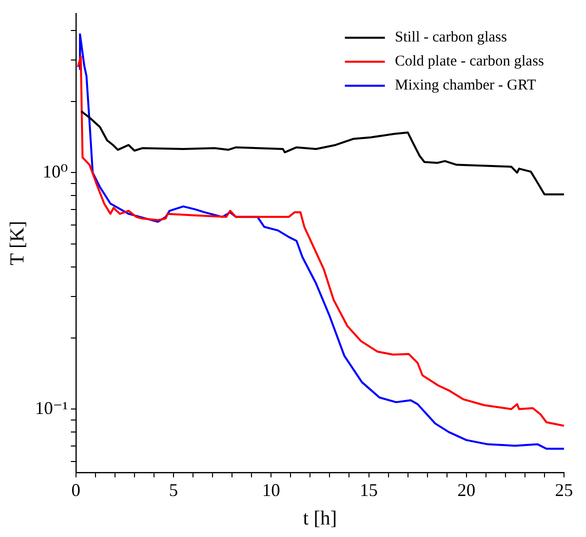  I want to click on x-tick-label: 10, so click(271, 490).